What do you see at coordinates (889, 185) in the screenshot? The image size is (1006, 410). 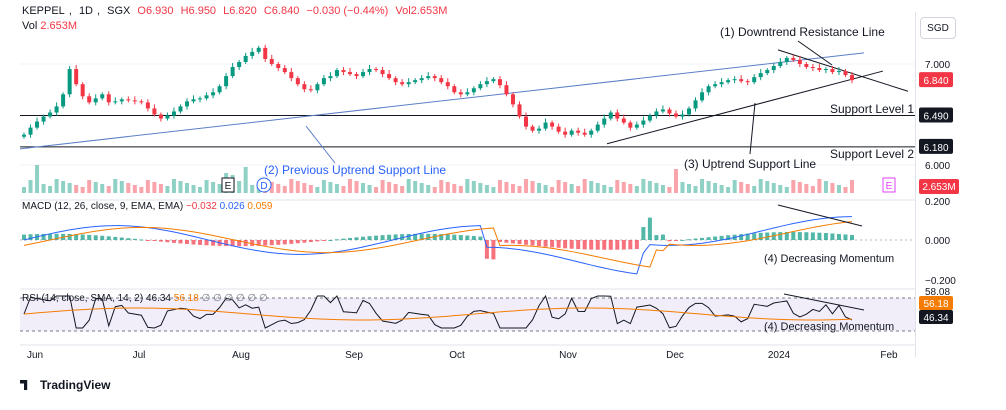 I see `earnings-marker-2: E` at bounding box center [889, 185].